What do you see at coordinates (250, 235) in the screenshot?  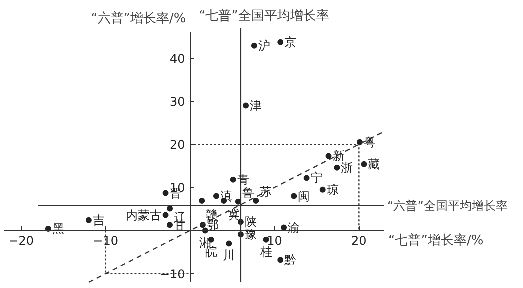 I see `annotation: 豫` at bounding box center [250, 235].